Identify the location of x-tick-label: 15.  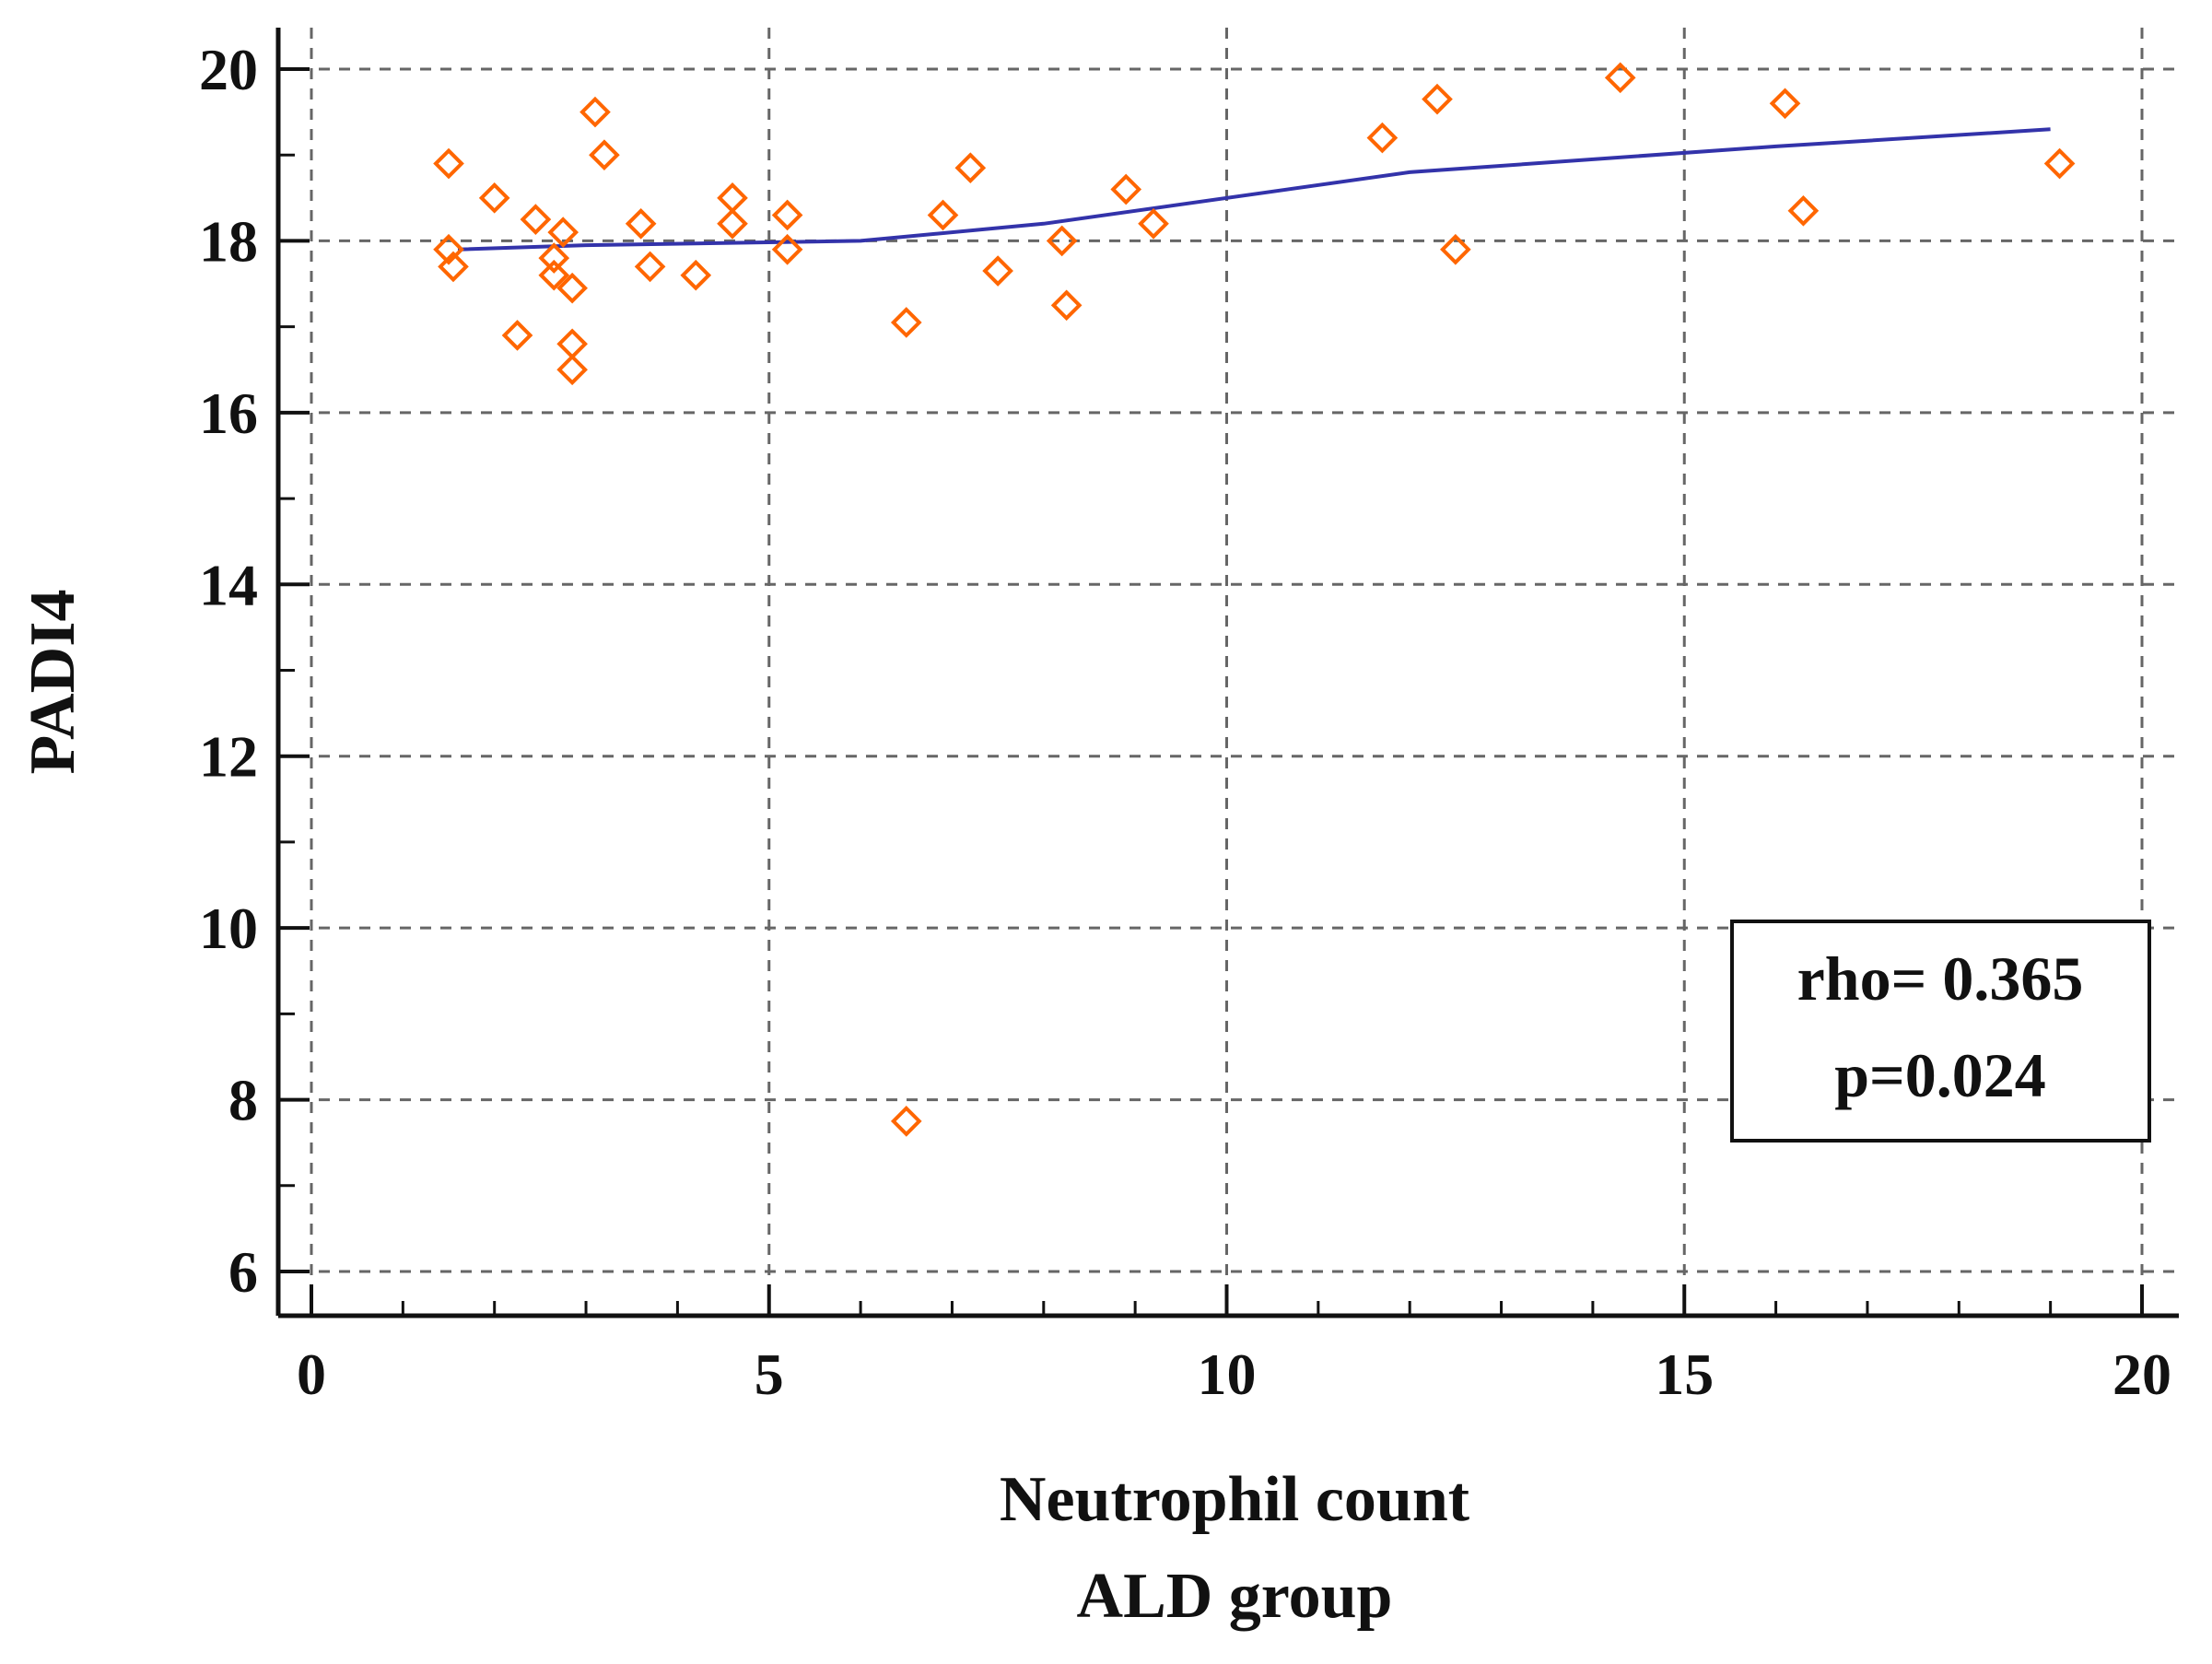
(1685, 1375).